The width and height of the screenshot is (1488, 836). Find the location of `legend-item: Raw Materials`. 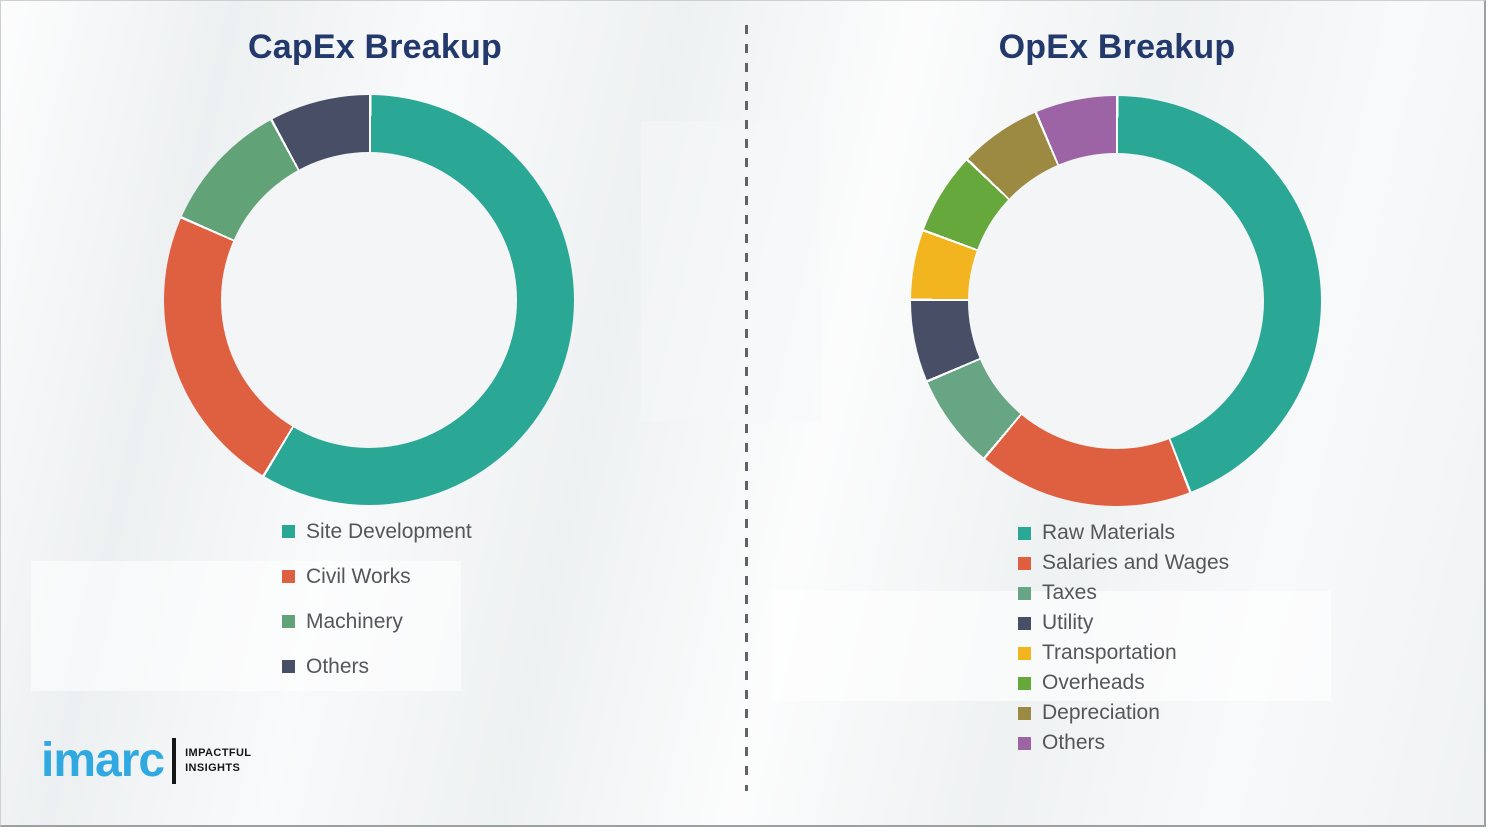

legend-item: Raw Materials is located at coordinates (1123, 533).